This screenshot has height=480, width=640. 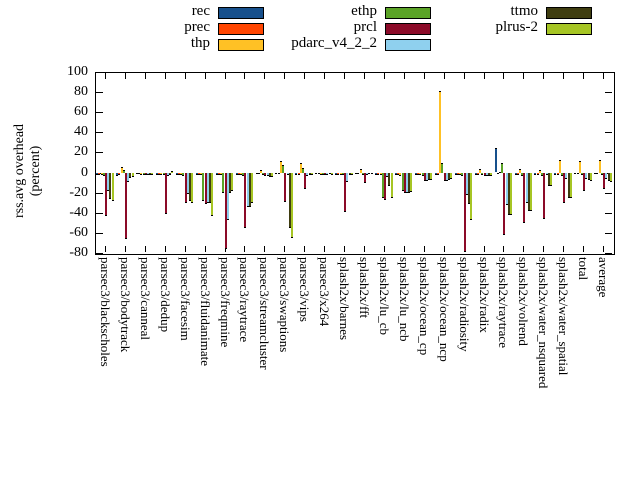 What do you see at coordinates (19, 171) in the screenshot?
I see `y-axis-title-line1: rss.avg overhead` at bounding box center [19, 171].